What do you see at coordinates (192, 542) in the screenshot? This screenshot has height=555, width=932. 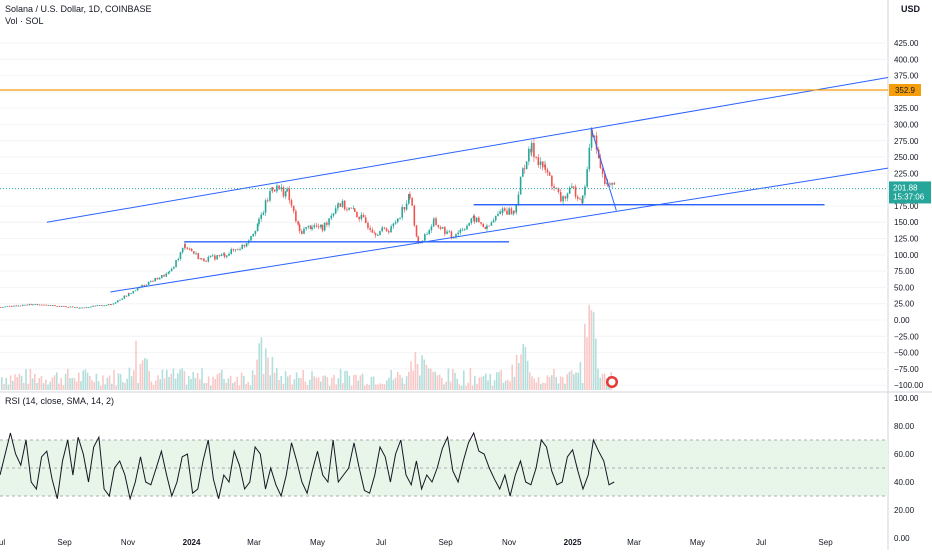 I see `x-tick-label: 2024` at bounding box center [192, 542].